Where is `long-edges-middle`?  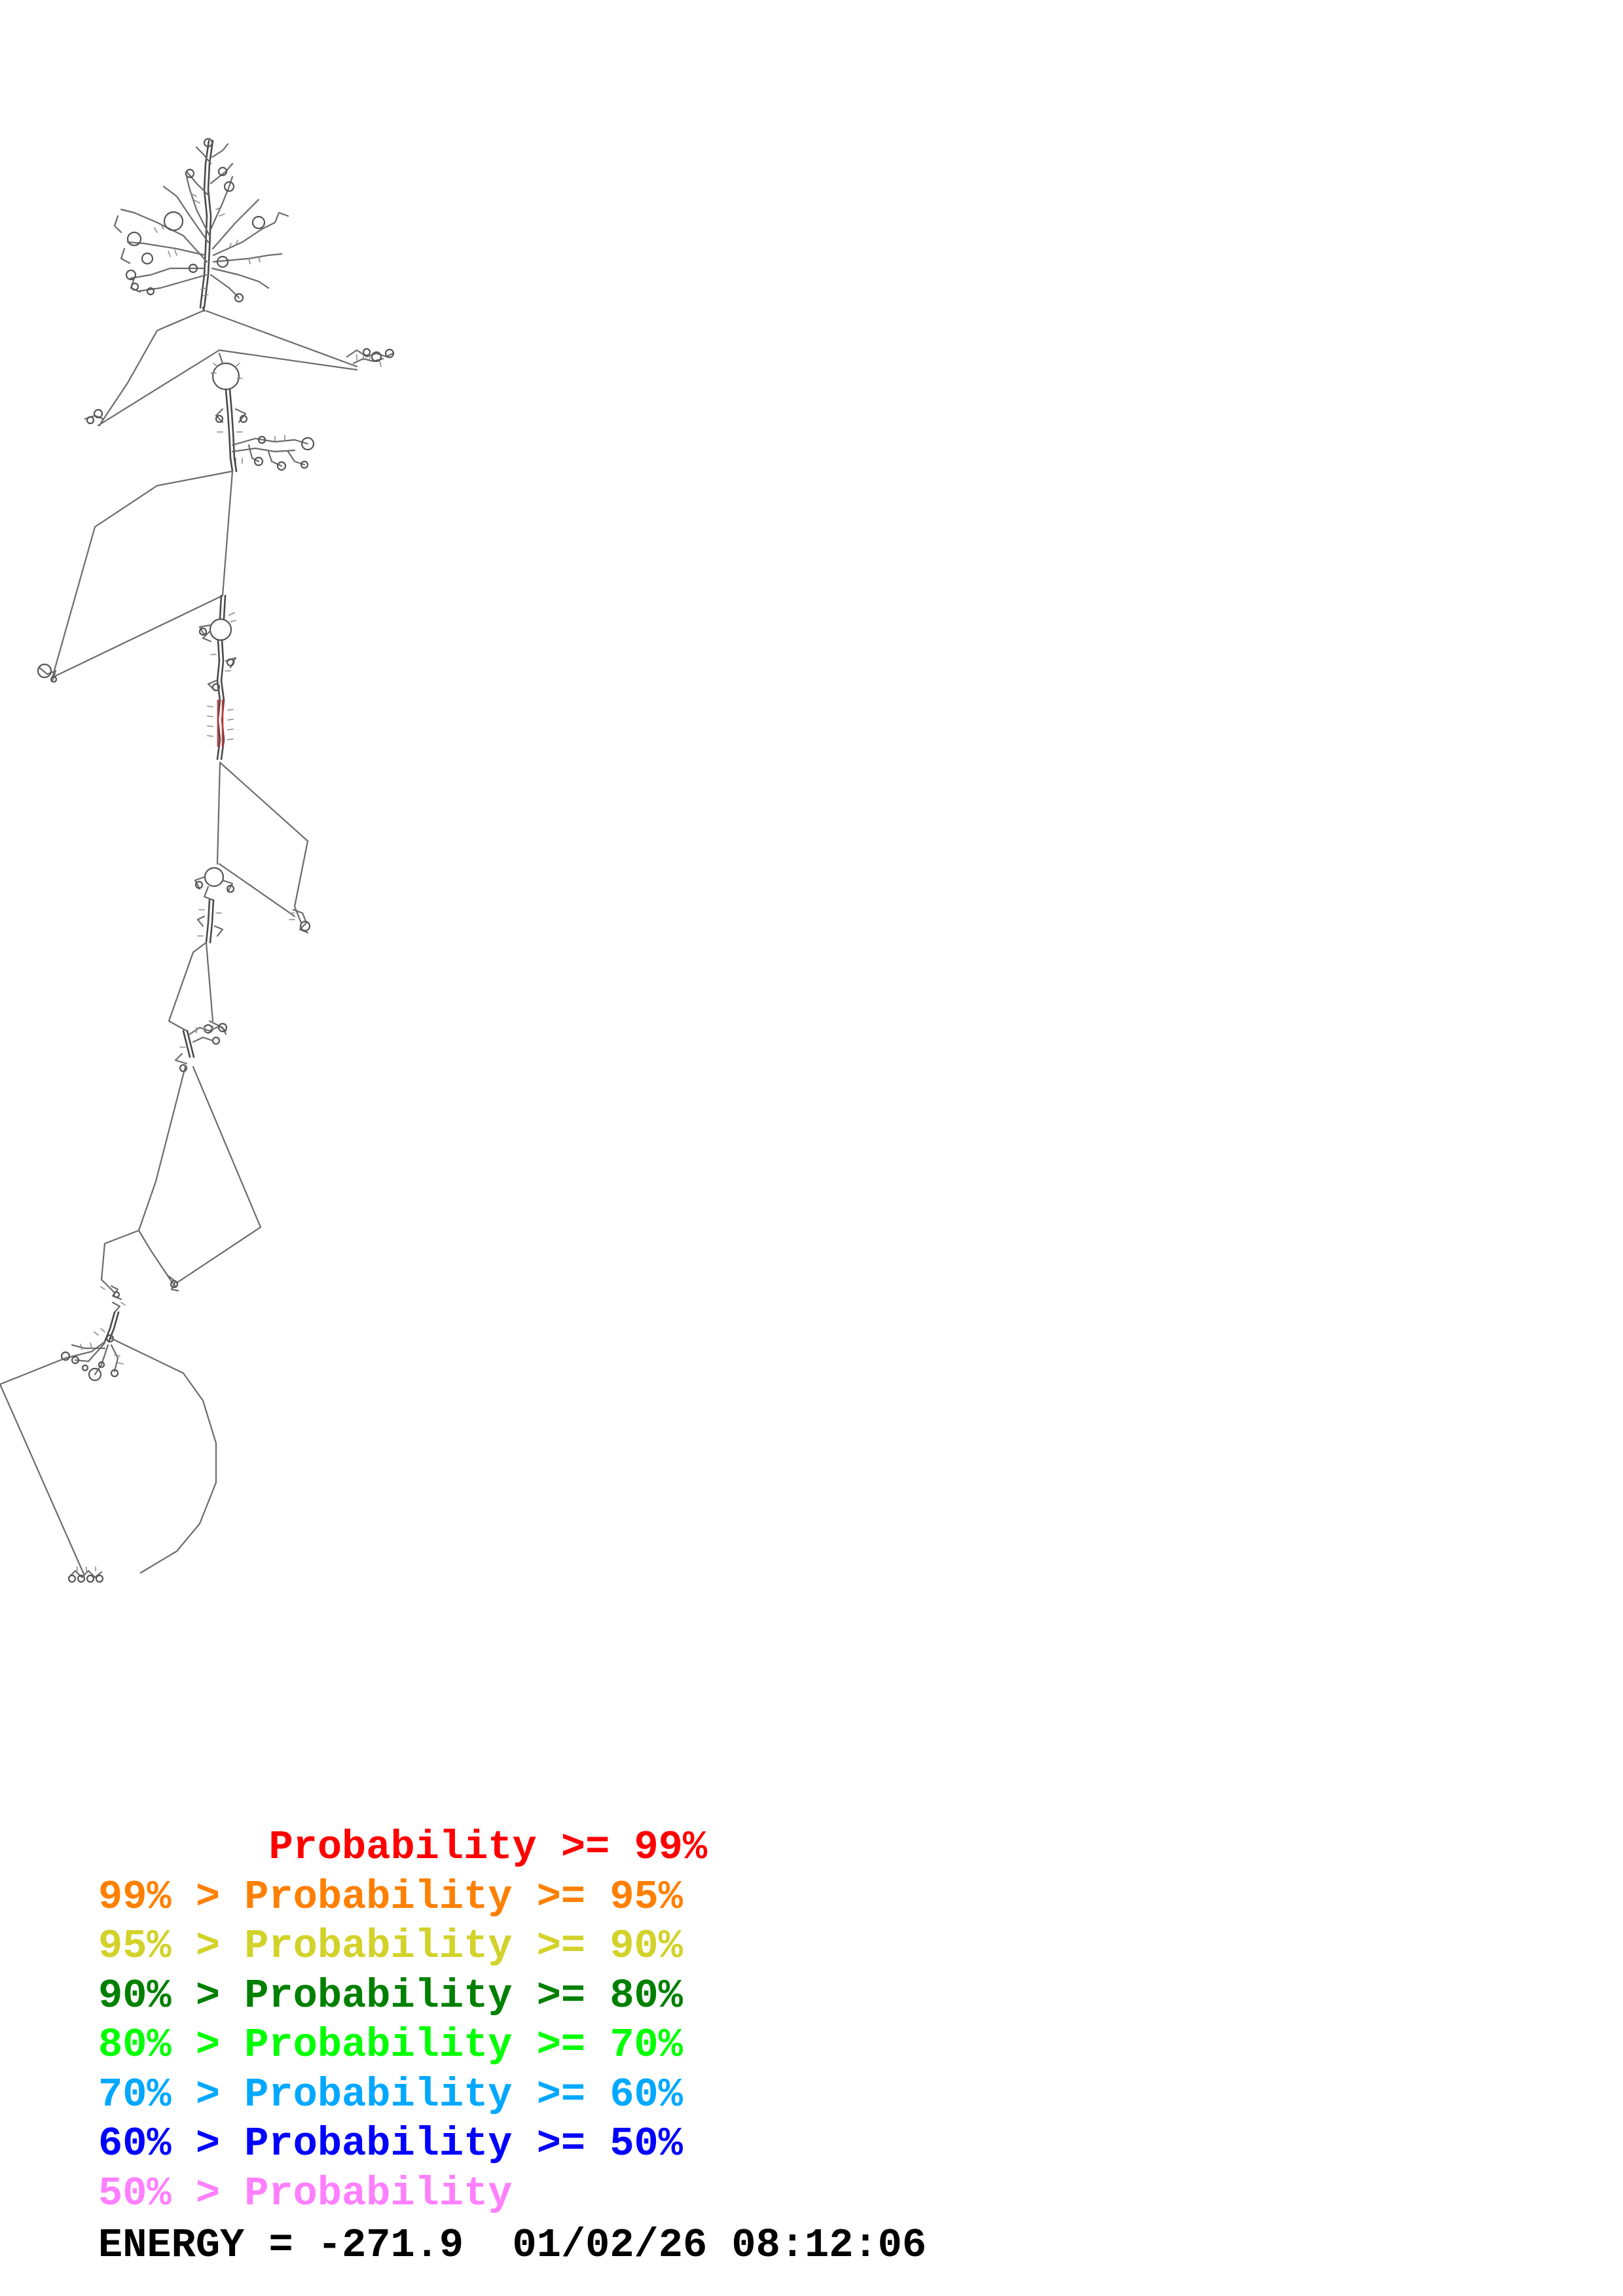
long-edges-middle is located at coordinates (135, 576).